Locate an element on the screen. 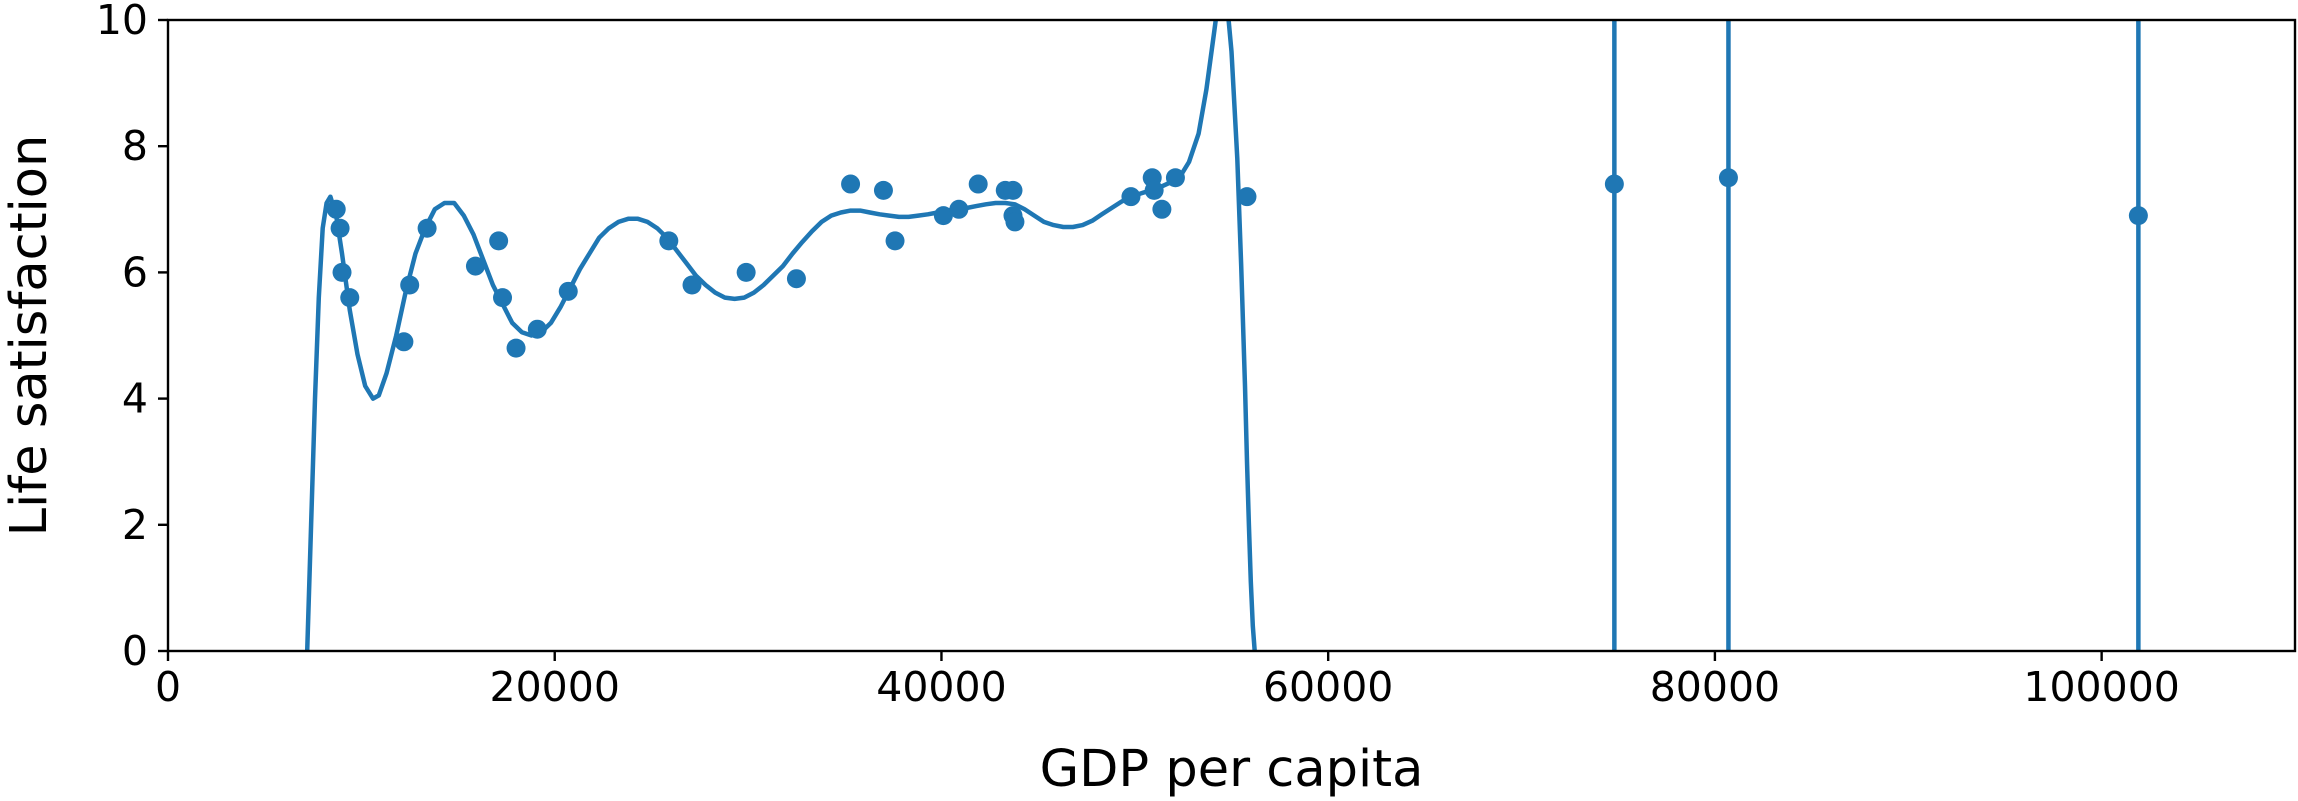  x-tick-label: 100000 is located at coordinates (2101, 687).